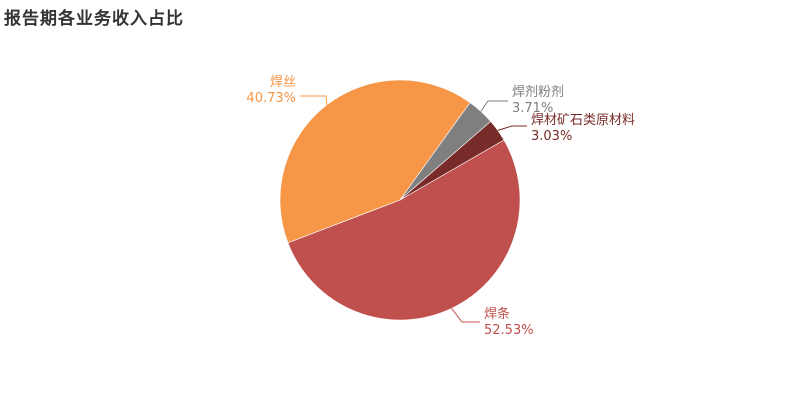 This screenshot has height=400, width=800. I want to click on chart-title: 报告期各业务收入占比, so click(94, 19).